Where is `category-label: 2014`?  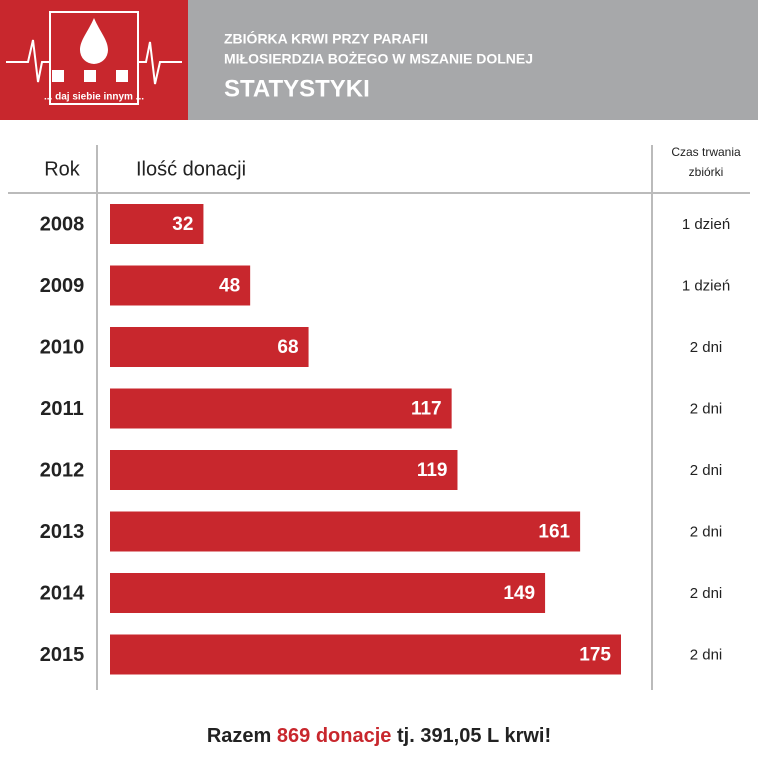 category-label: 2014 is located at coordinates (62, 593).